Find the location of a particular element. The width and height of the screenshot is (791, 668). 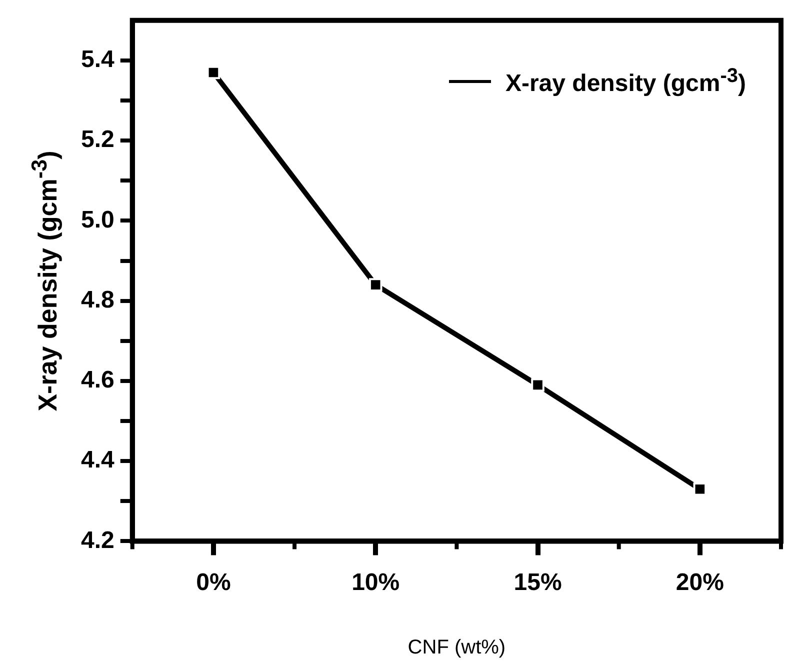

y-tick-label: 5.0 is located at coordinates (97, 220).